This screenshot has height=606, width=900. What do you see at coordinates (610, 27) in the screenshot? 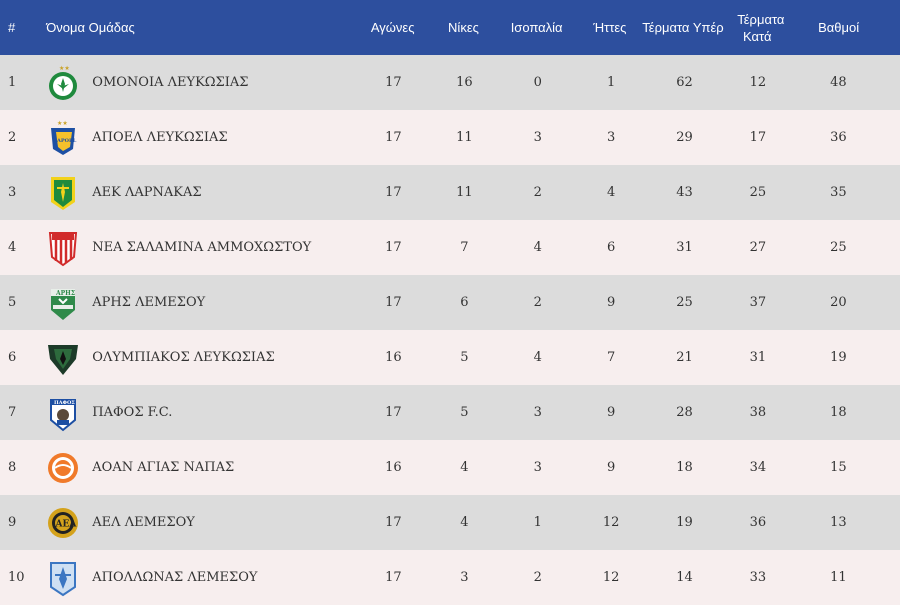
I see `header-losses: Ήττες` at bounding box center [610, 27].